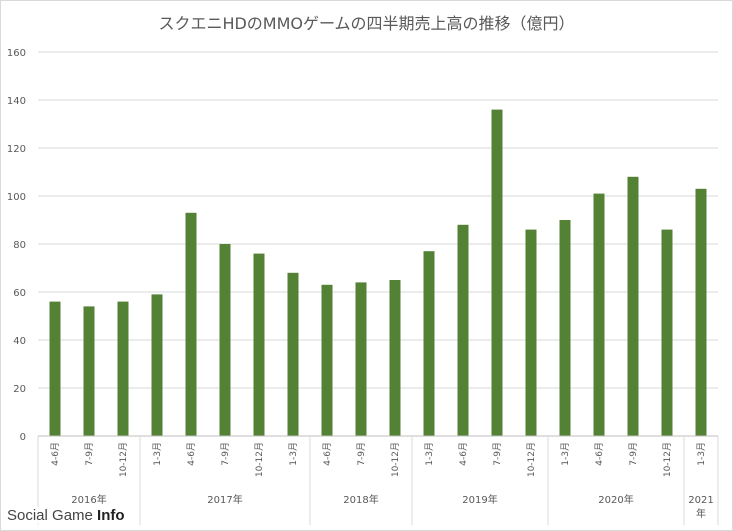 The image size is (733, 531). I want to click on y-tick-label: 0, so click(23, 437).